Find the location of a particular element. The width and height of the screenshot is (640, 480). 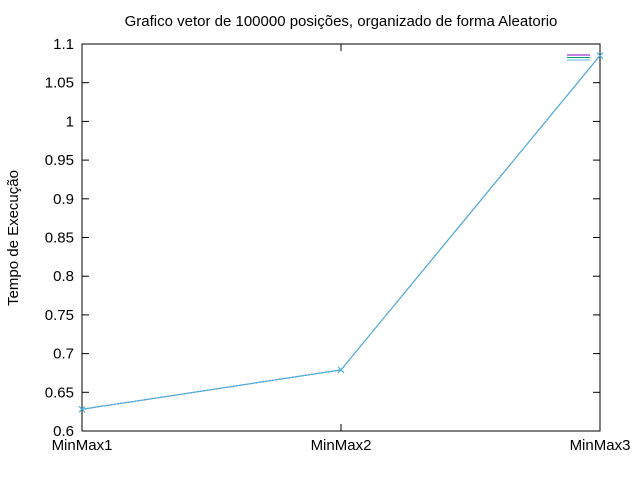

y-tick-label: 0.65 is located at coordinates (59, 392).